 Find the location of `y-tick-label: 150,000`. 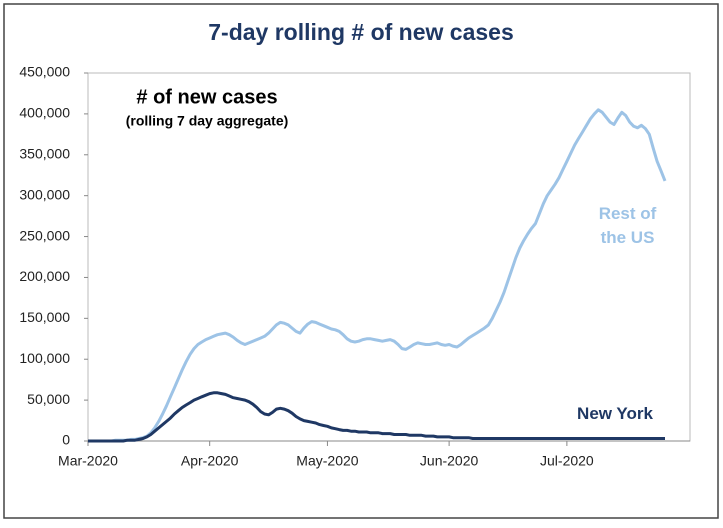

y-tick-label: 150,000 is located at coordinates (44, 317).